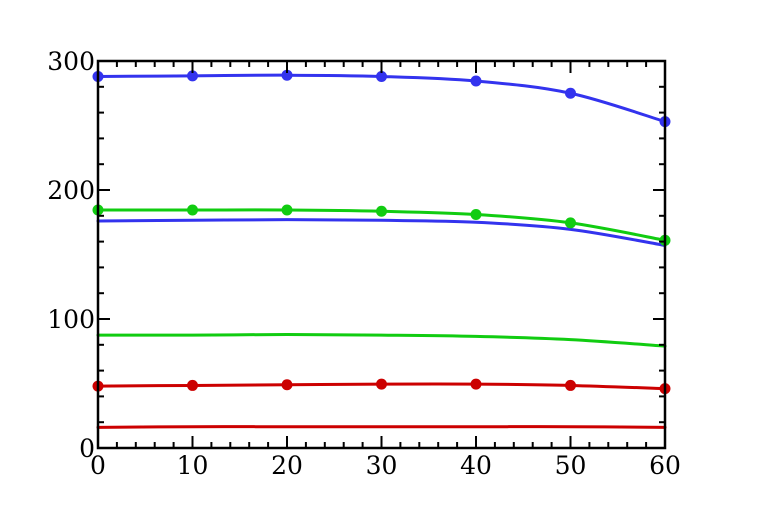  I want to click on x-tick-label: 40, so click(476, 465).